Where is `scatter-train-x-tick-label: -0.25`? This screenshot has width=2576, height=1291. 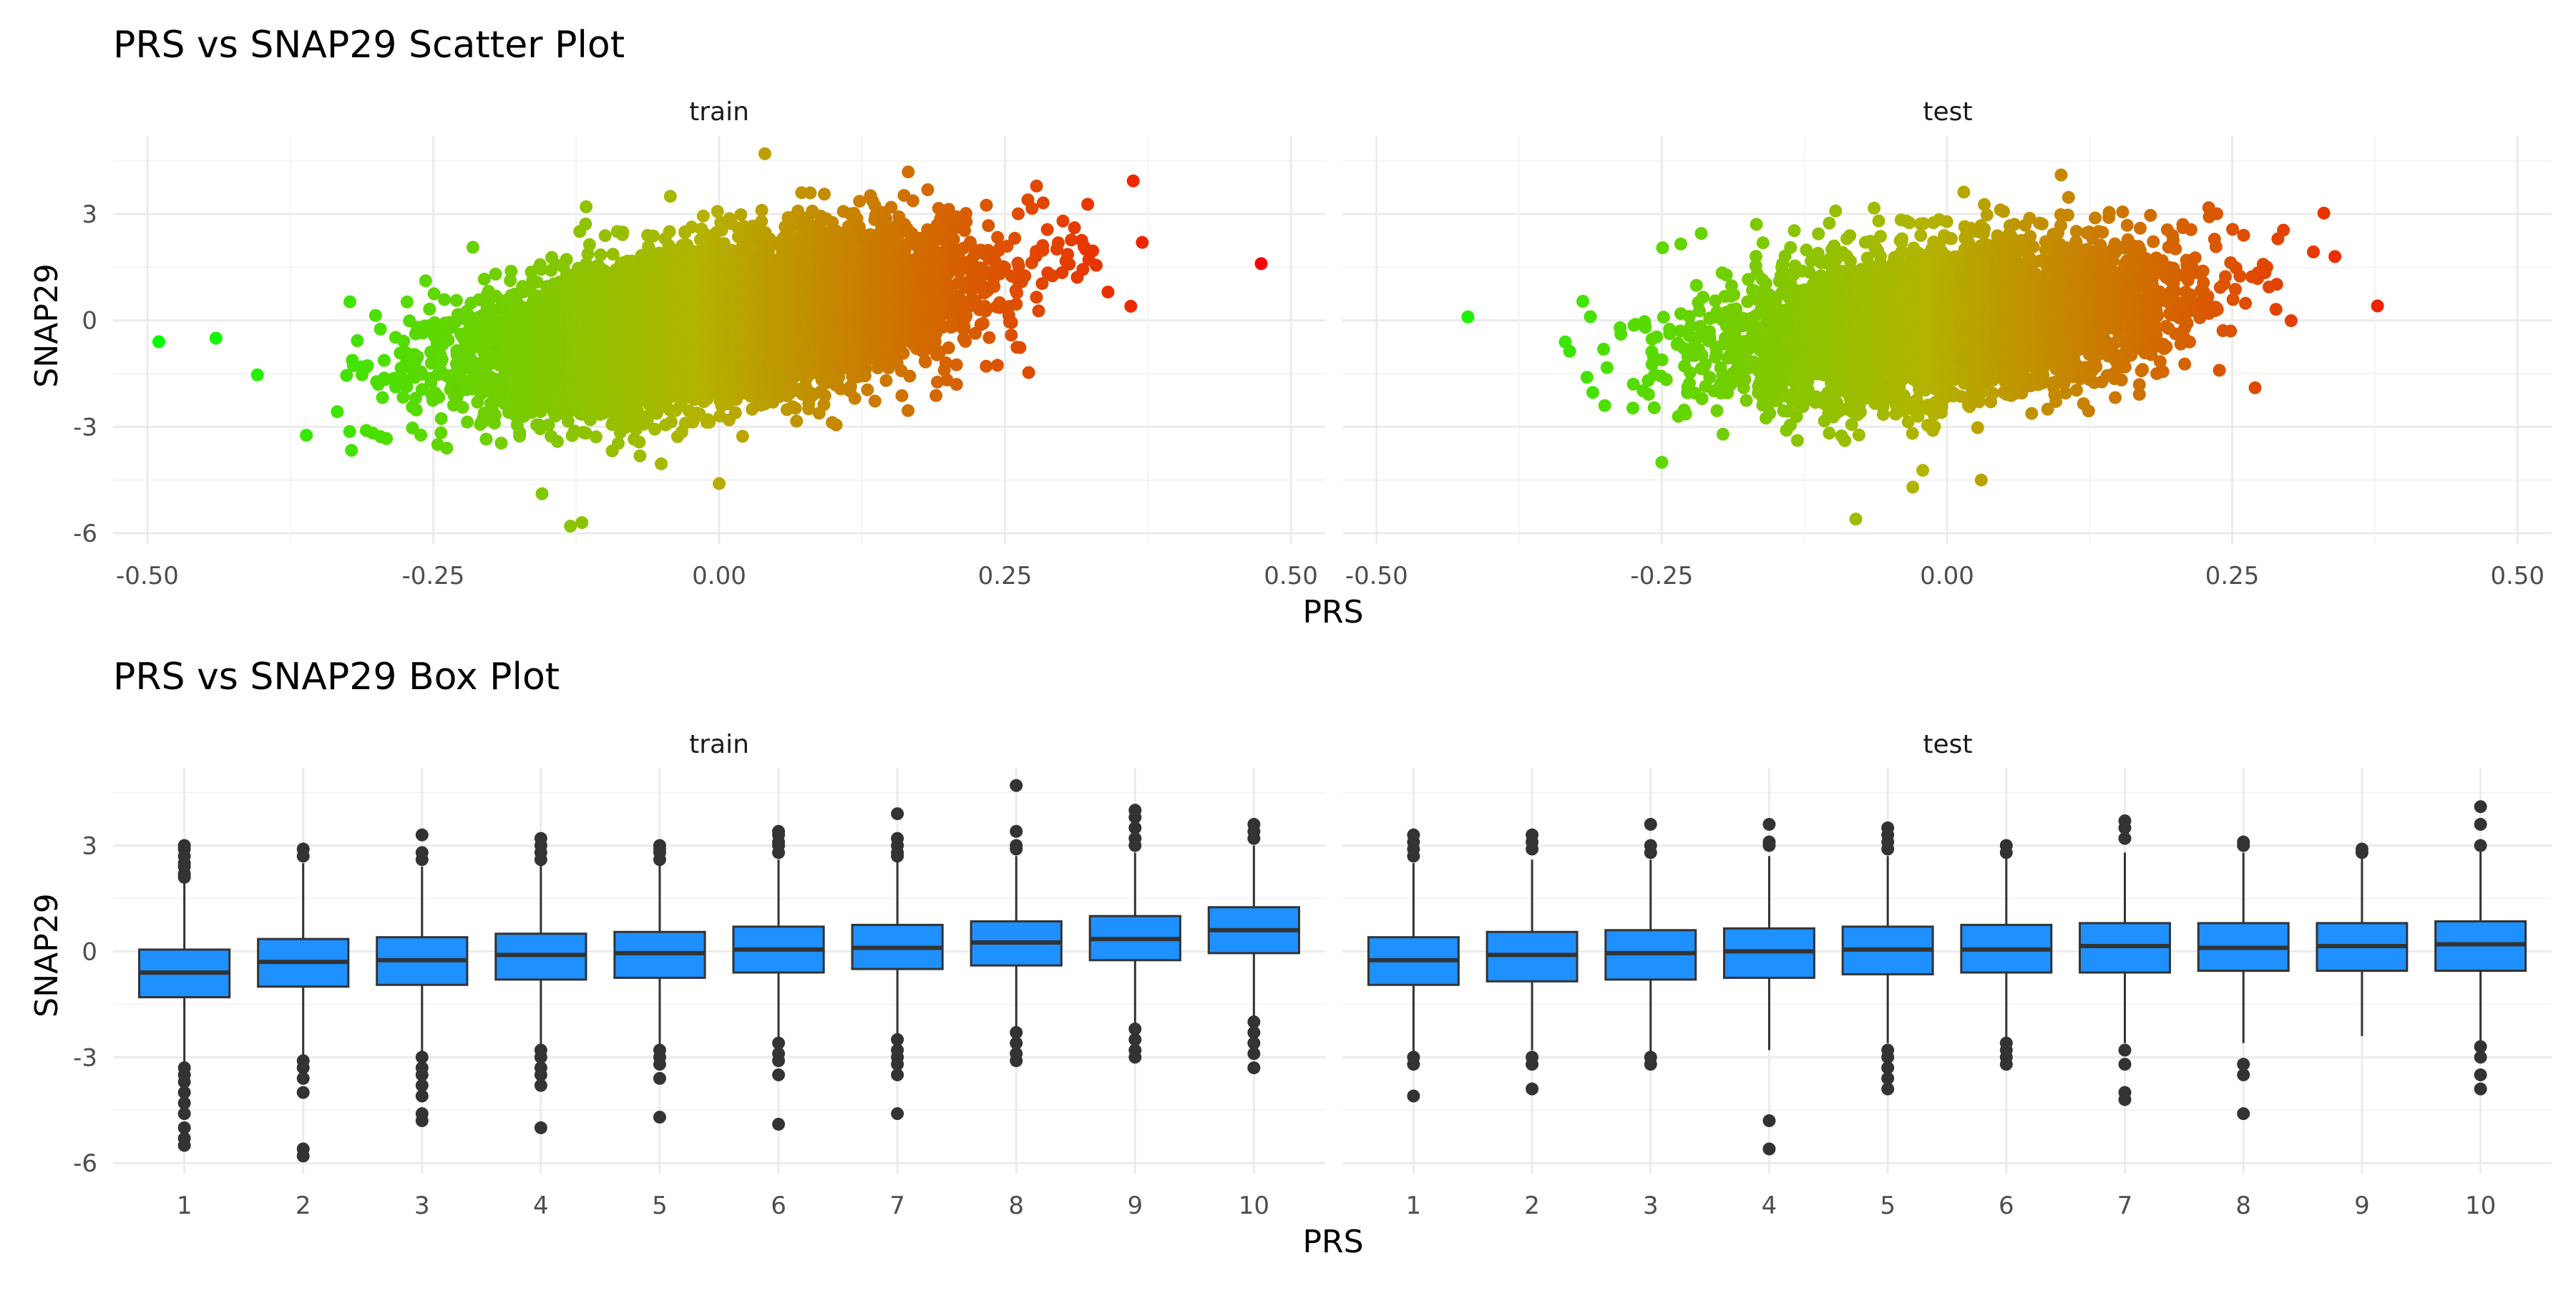 scatter-train-x-tick-label: -0.25 is located at coordinates (432, 576).